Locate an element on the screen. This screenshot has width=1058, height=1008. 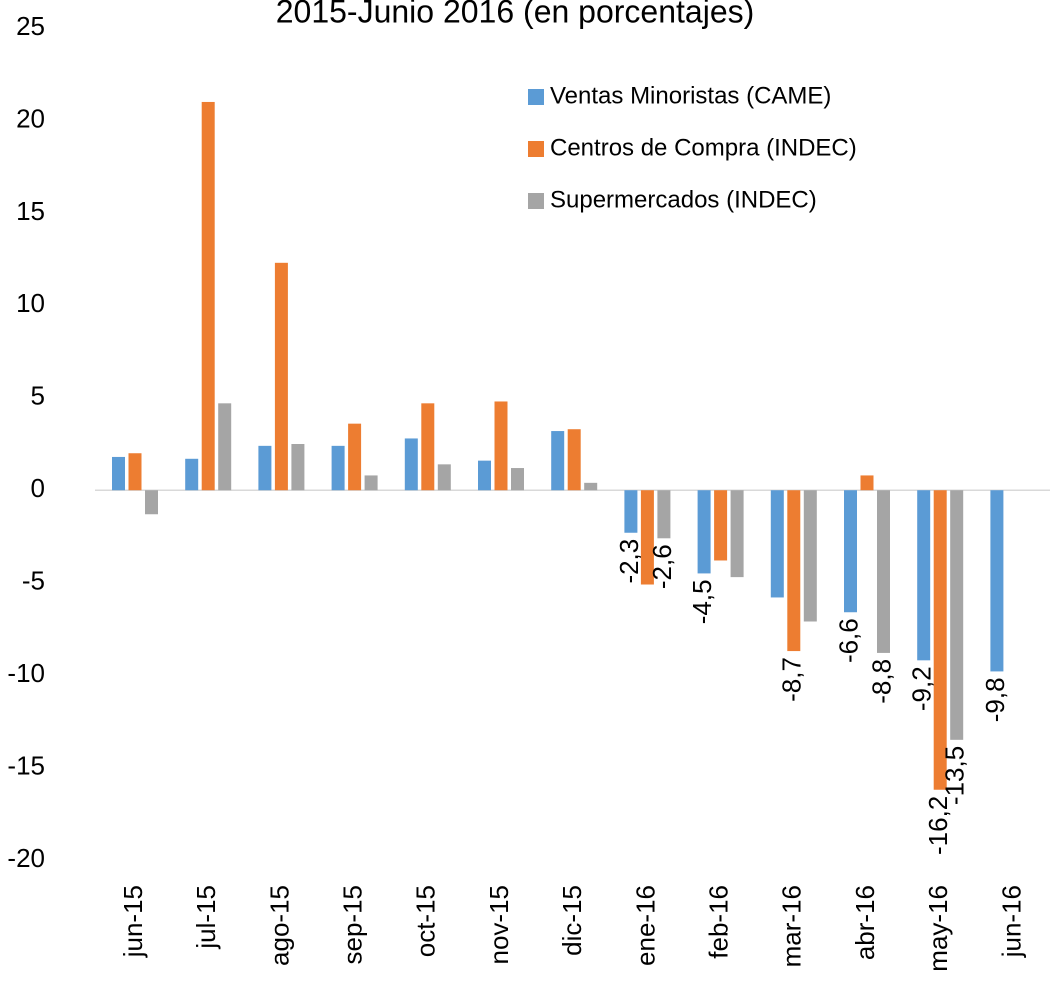
x-tick-label: sep-15 is located at coordinates (352, 925).